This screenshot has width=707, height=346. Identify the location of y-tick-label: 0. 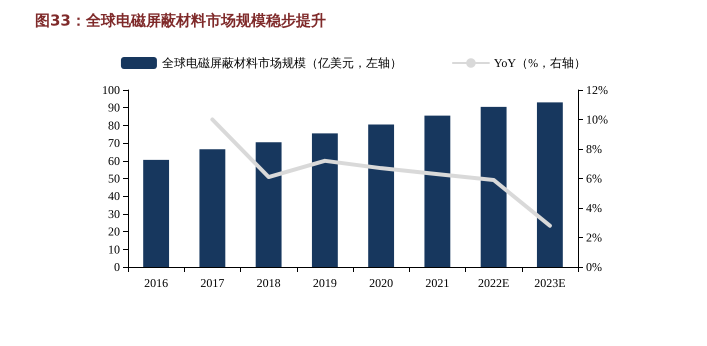
(117, 267).